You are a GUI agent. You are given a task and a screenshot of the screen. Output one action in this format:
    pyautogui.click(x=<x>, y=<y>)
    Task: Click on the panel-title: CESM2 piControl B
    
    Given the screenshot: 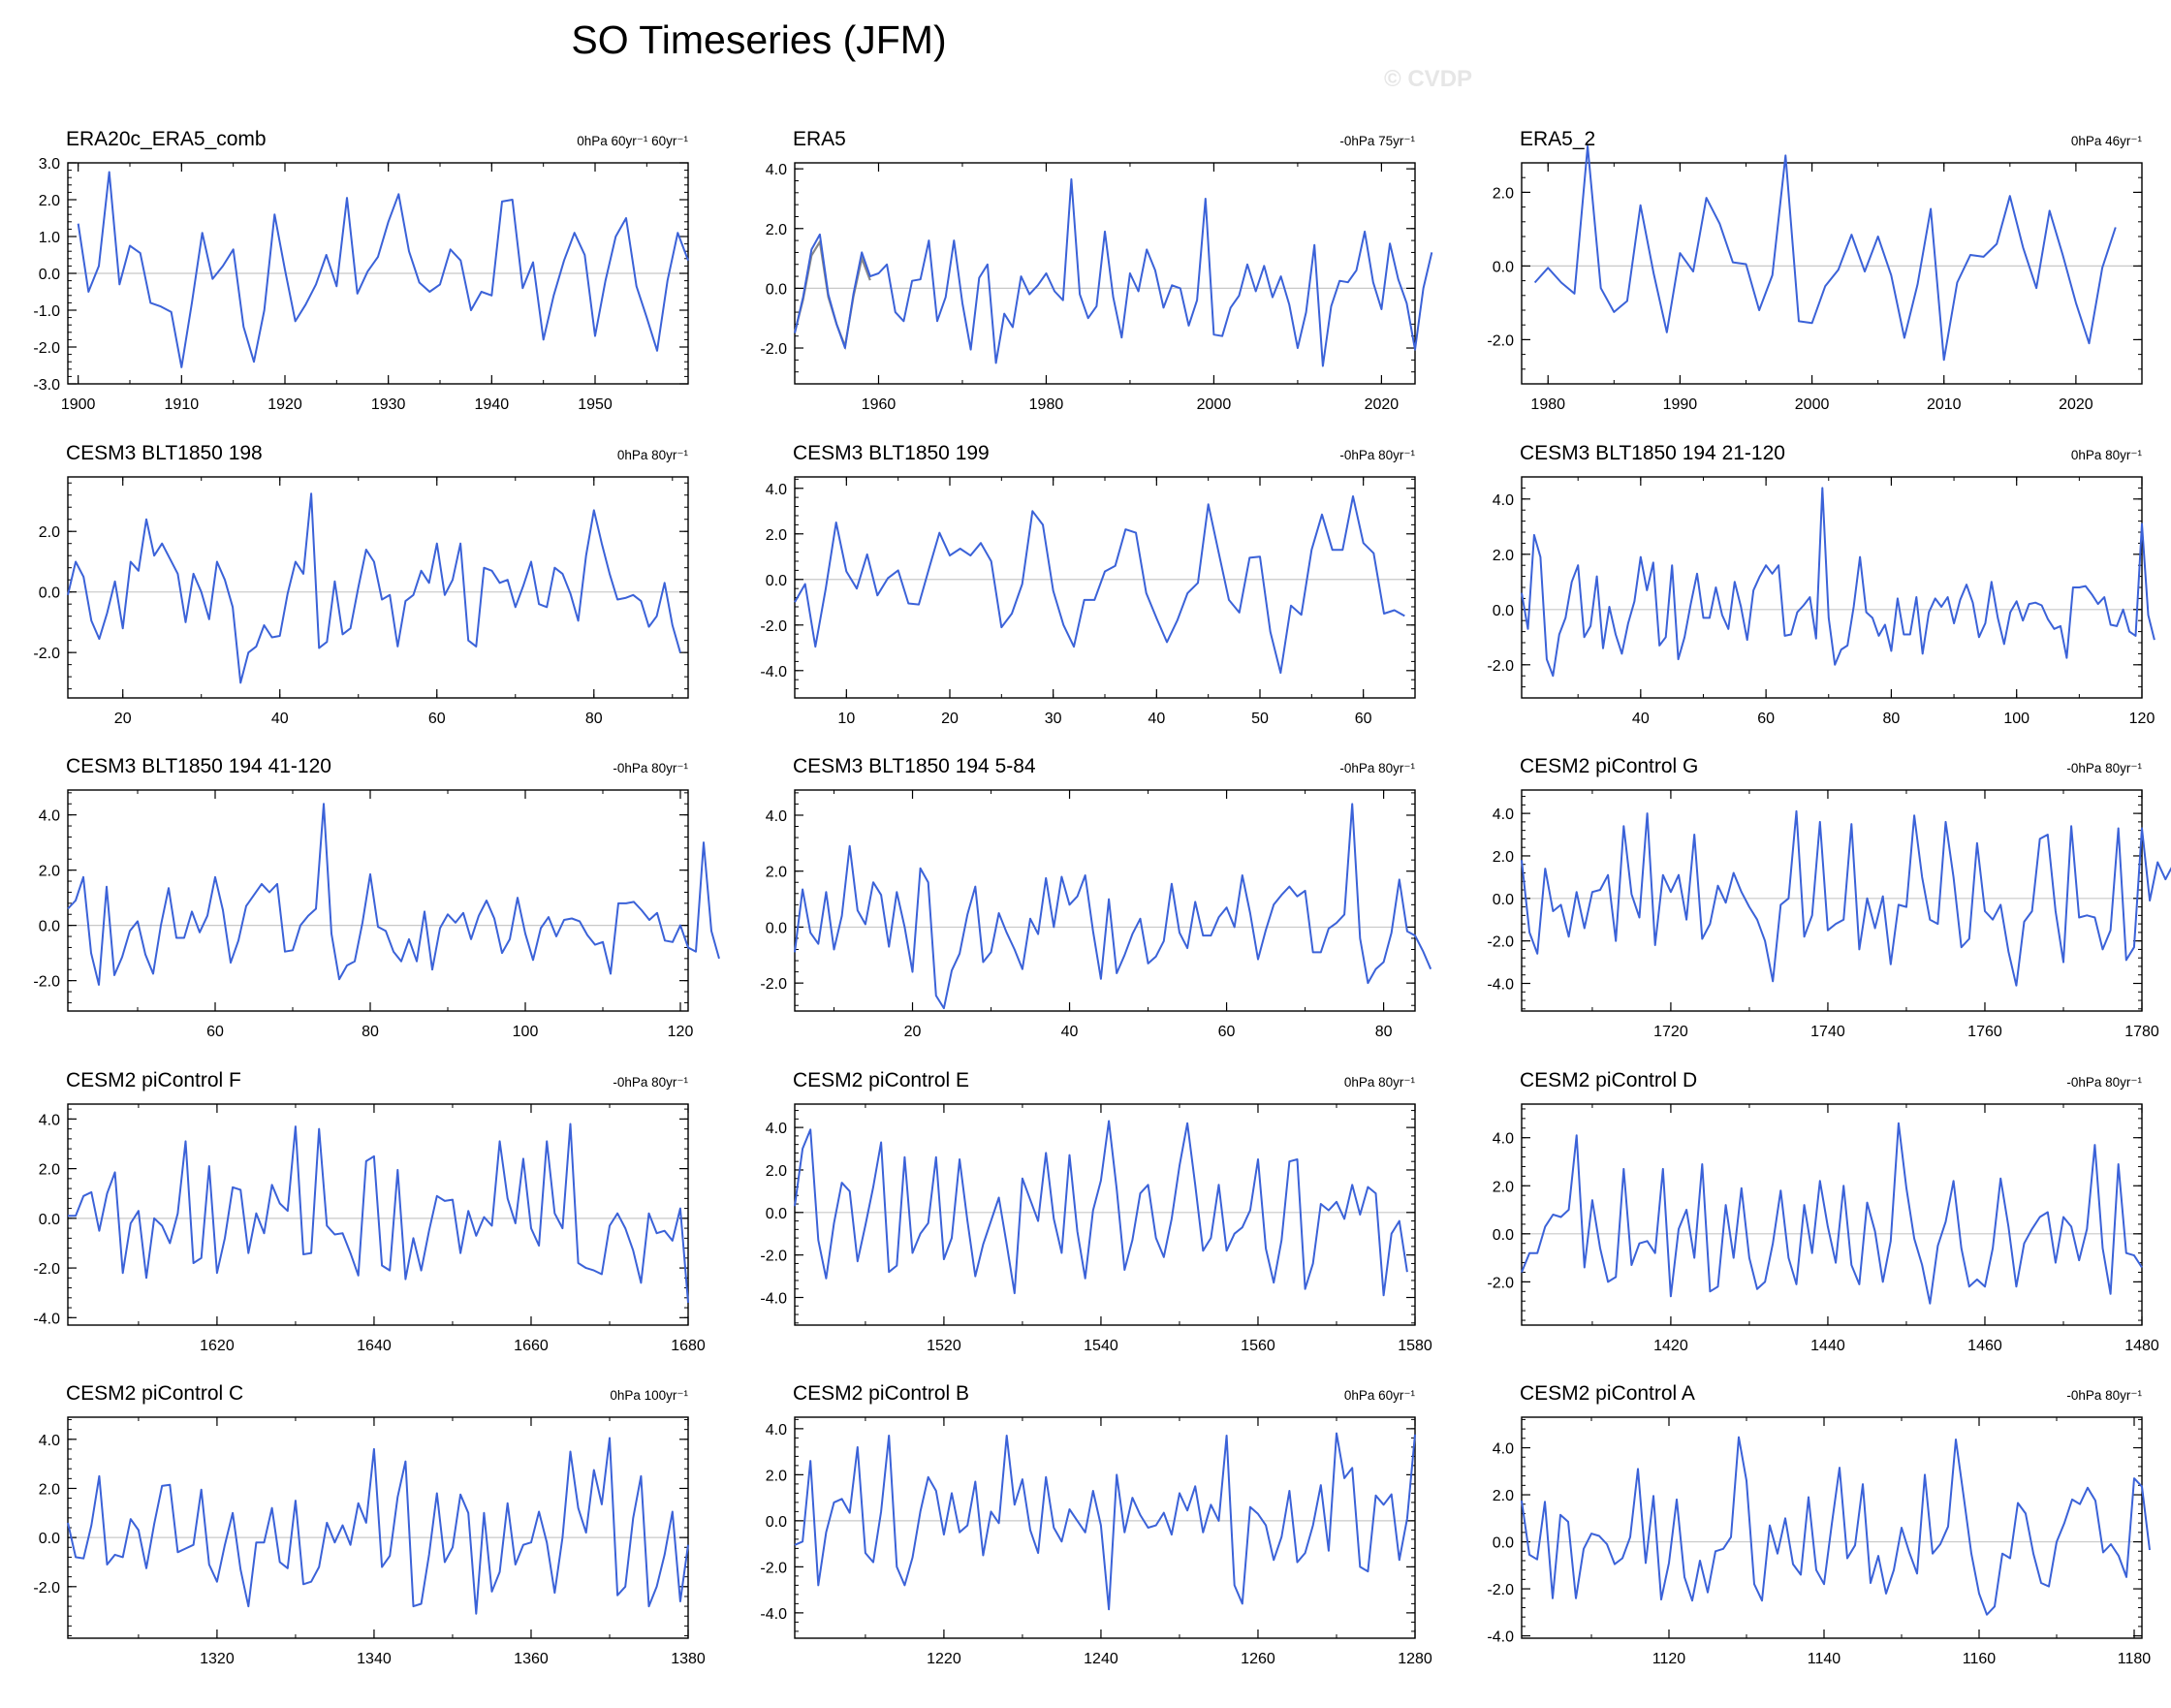 What is the action you would take?
    pyautogui.click(x=881, y=1393)
    